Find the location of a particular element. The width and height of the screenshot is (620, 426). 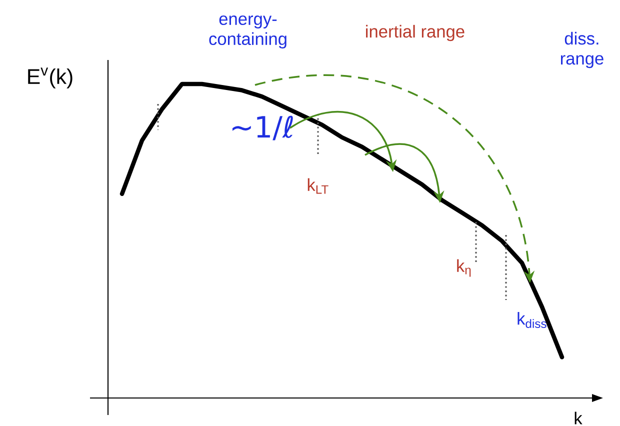

y-axis-title: E$^{v}$(k) is located at coordinates (50, 78).